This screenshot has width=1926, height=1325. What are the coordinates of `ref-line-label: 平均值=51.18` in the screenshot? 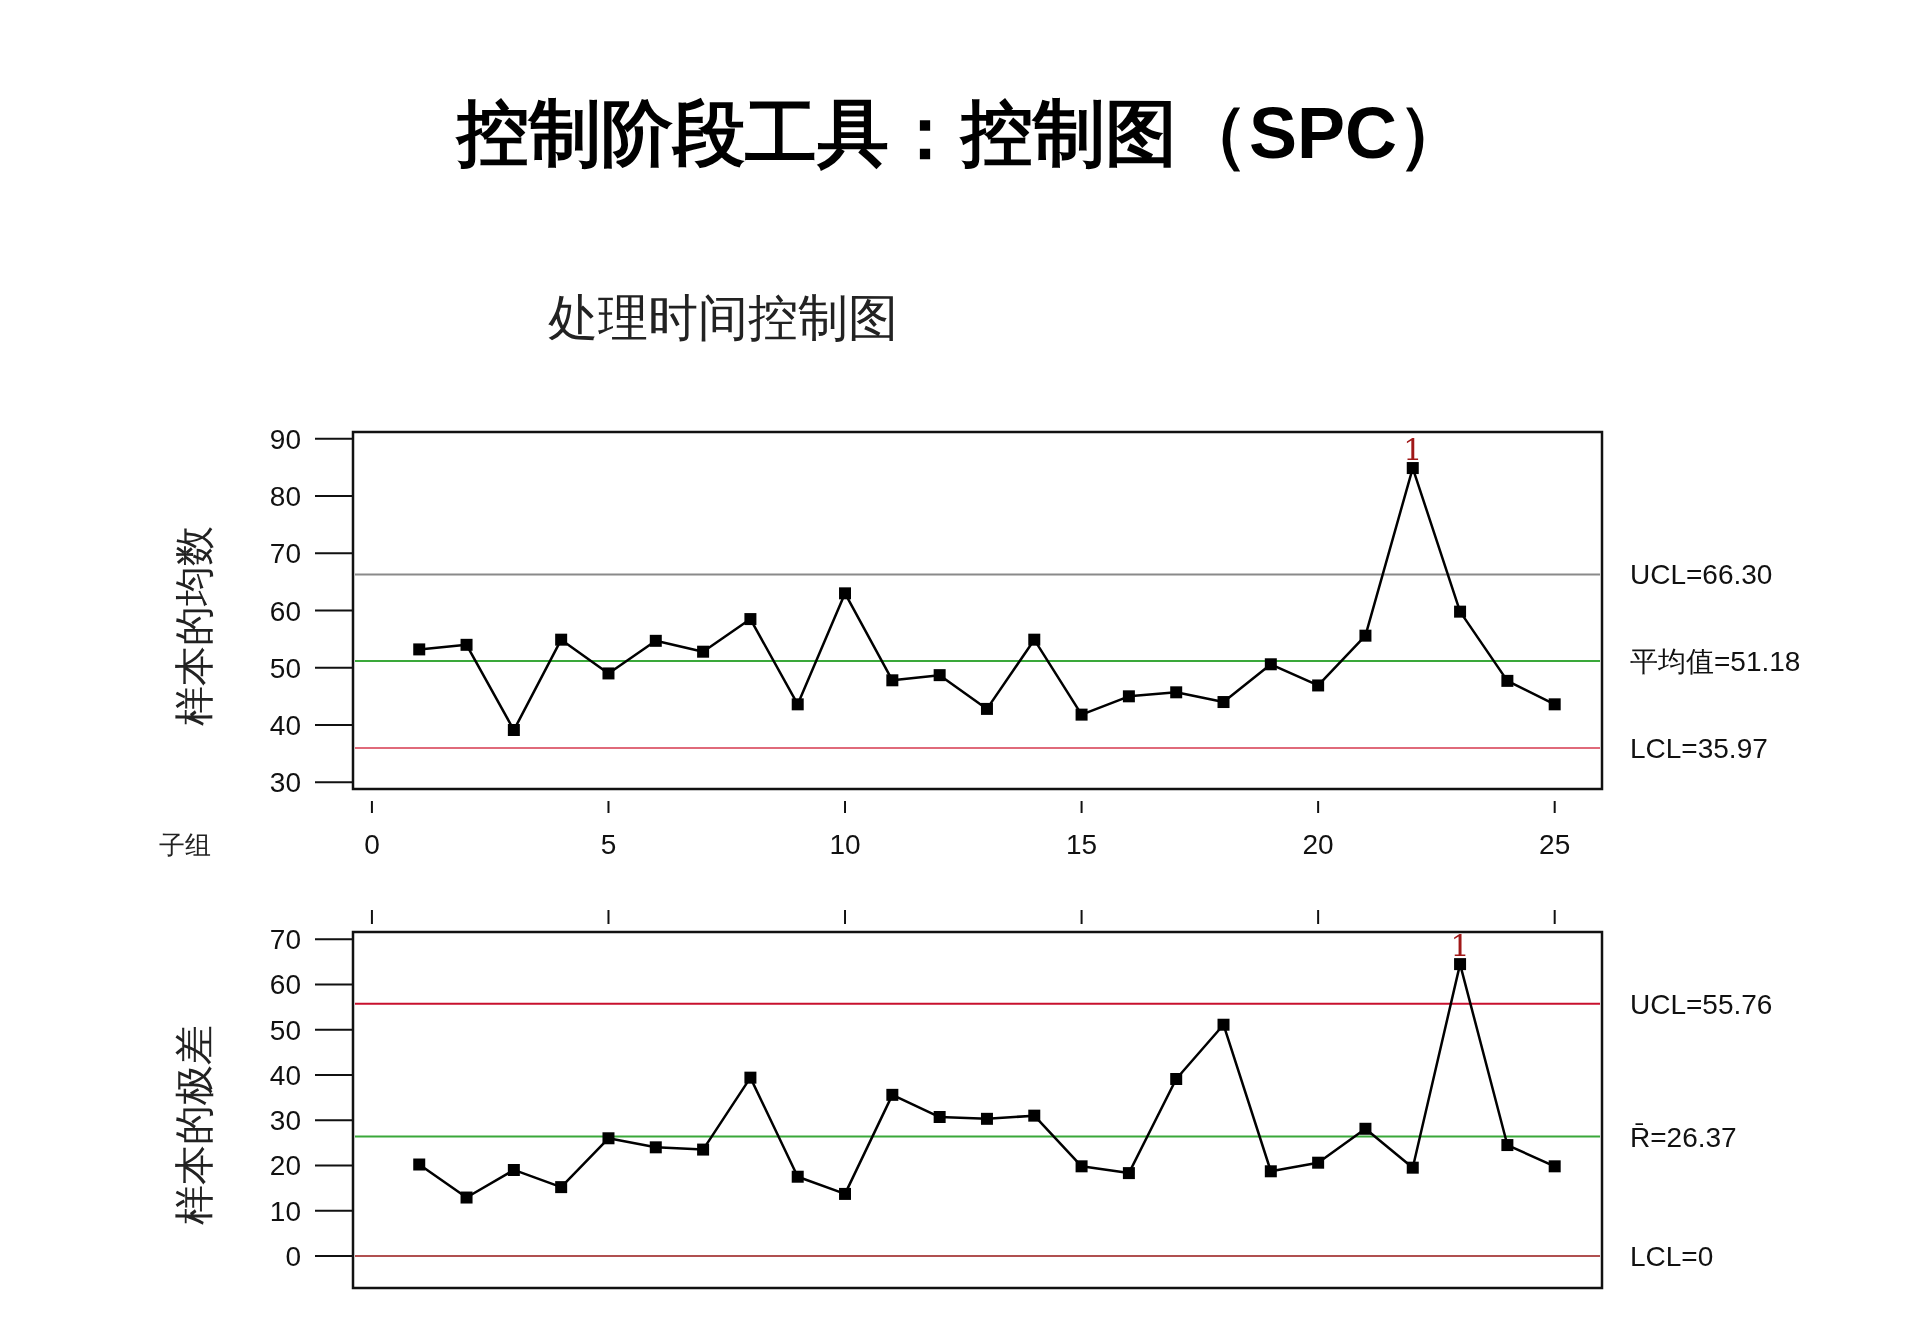 It's located at (1715, 661).